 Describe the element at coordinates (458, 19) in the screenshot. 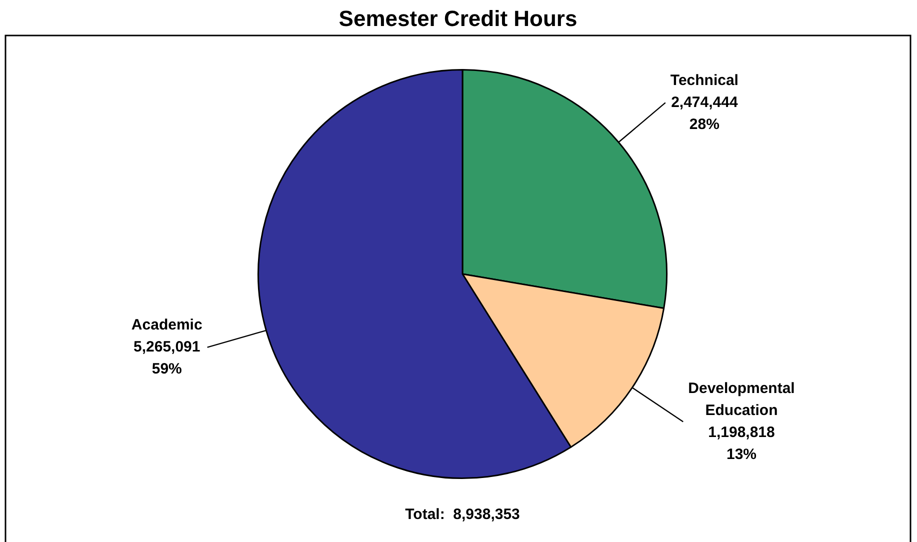

I see `chart-title: Semester Credit Hours` at that location.